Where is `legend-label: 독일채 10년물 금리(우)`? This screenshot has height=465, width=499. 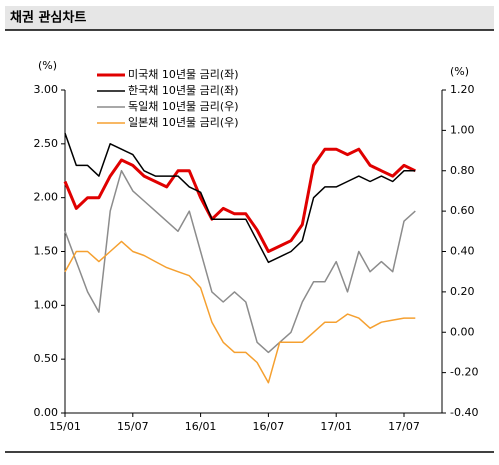 legend-label: 독일채 10년물 금리(우) is located at coordinates (183, 106).